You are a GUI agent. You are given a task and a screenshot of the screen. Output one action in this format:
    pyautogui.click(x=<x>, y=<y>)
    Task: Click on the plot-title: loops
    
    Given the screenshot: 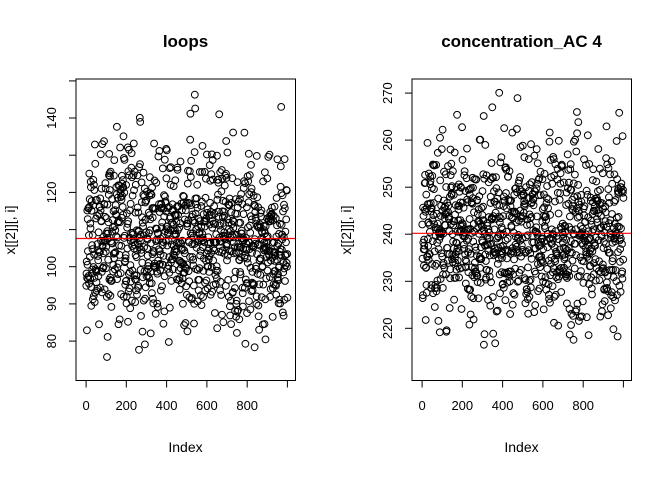 What is the action you would take?
    pyautogui.click(x=185, y=41)
    